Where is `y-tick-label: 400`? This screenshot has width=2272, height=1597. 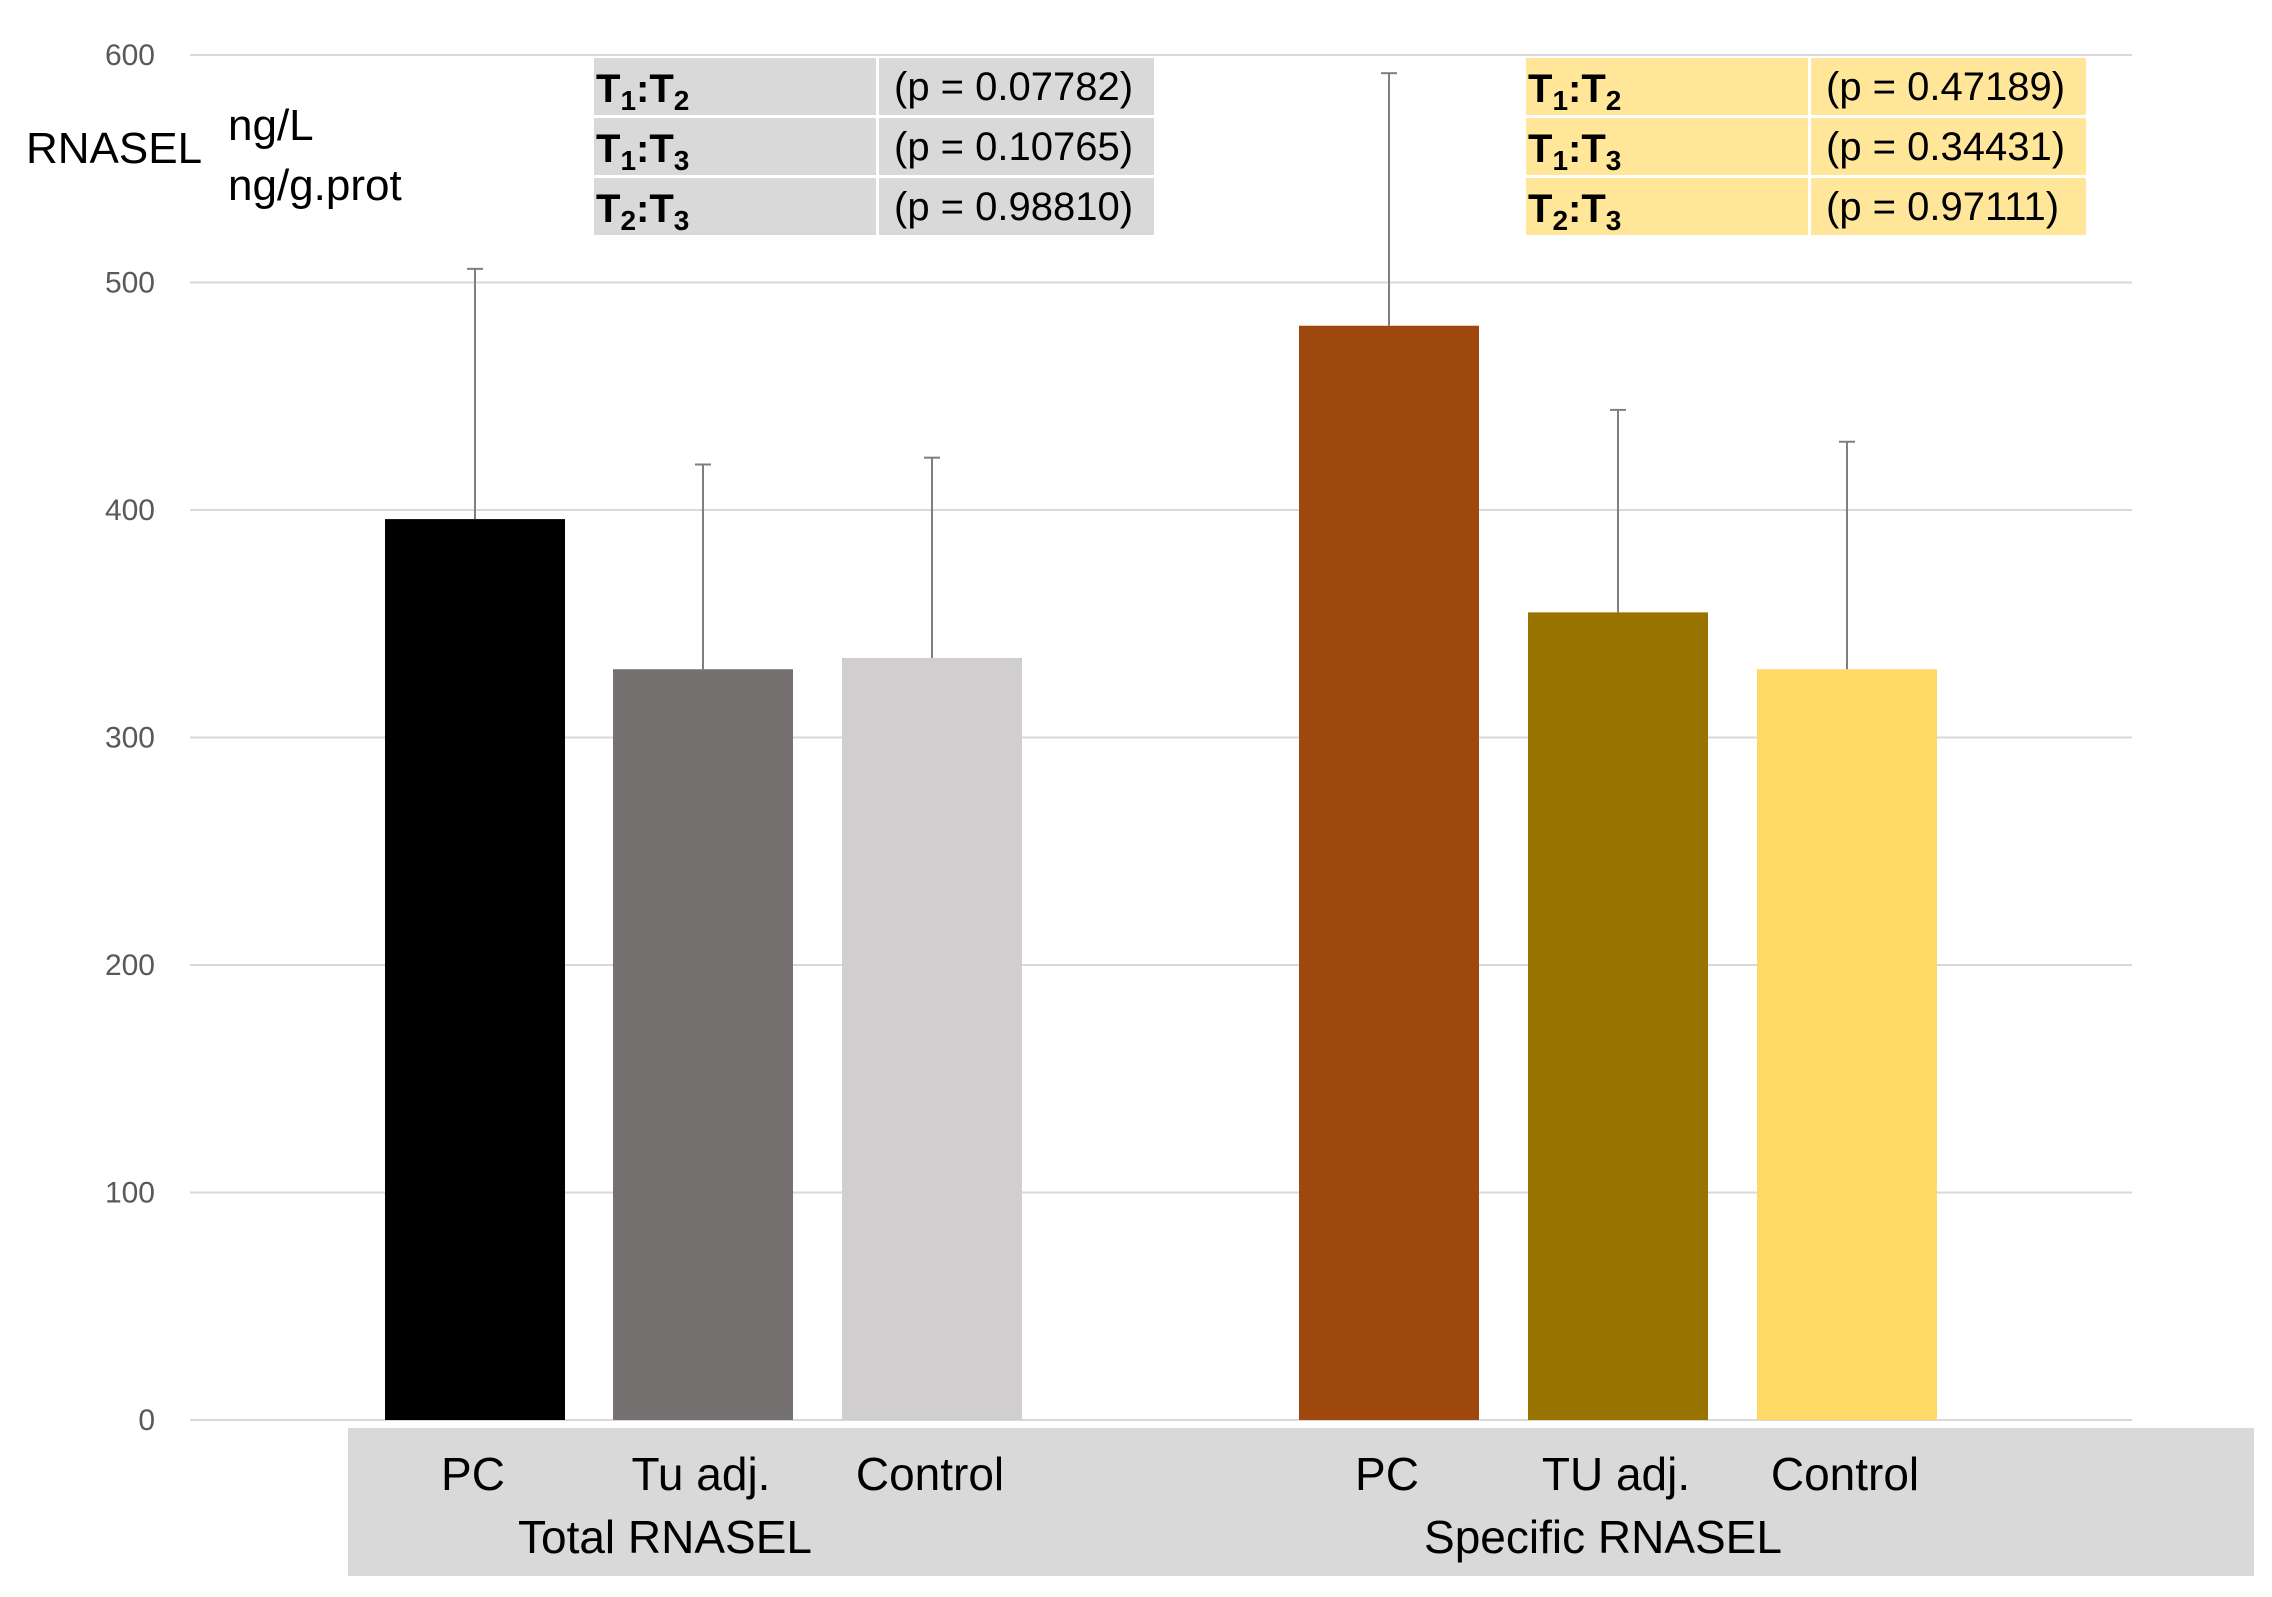
y-tick-label: 400 is located at coordinates (130, 510).